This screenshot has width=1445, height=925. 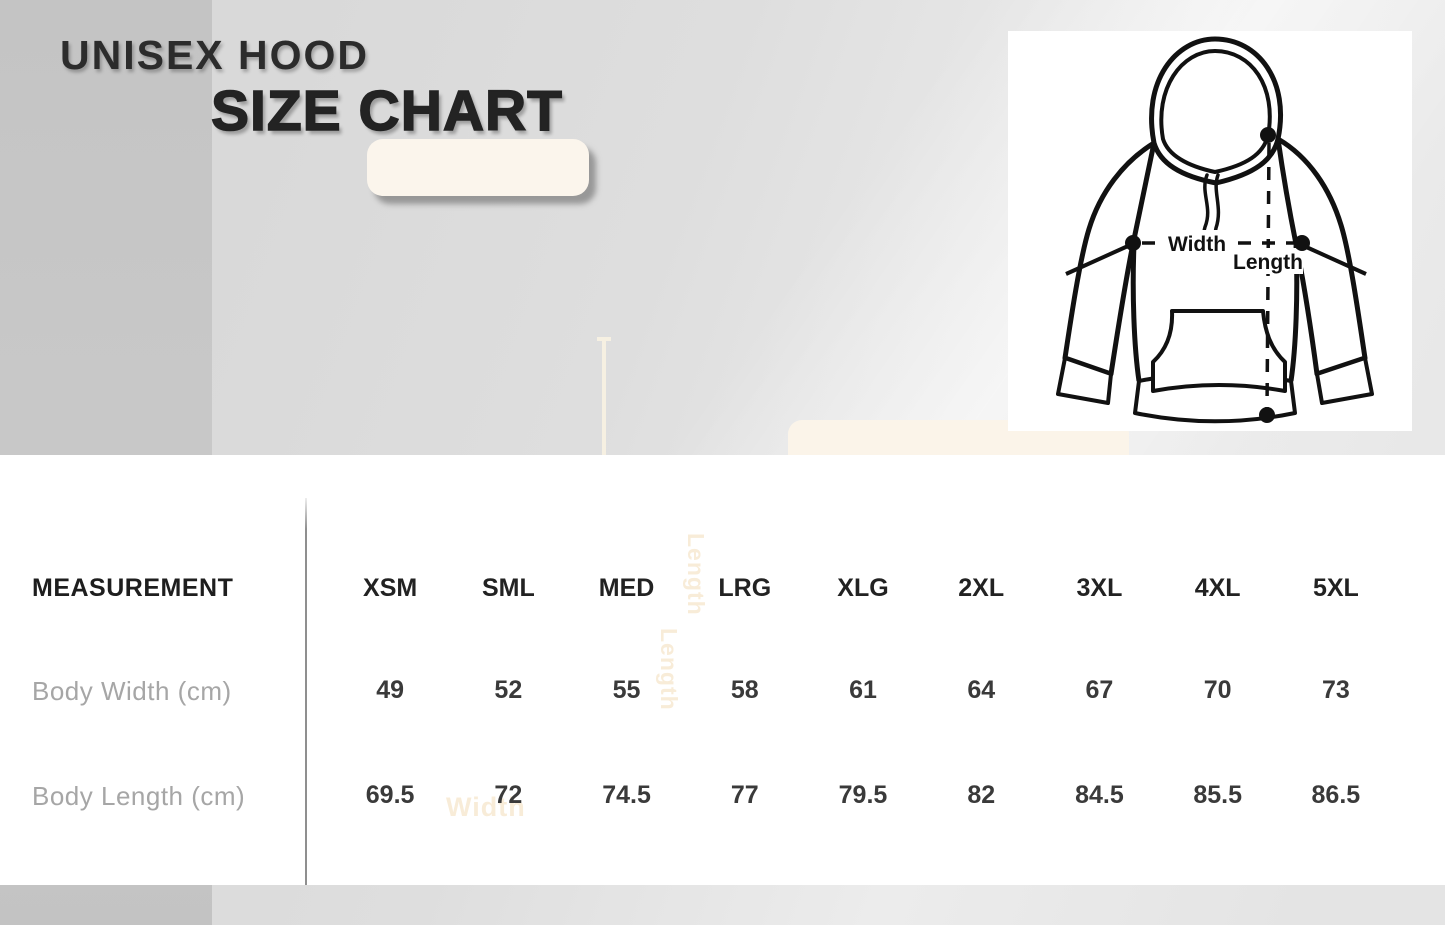 I want to click on hoodie-diagram: Width Length, so click(x=1210, y=231).